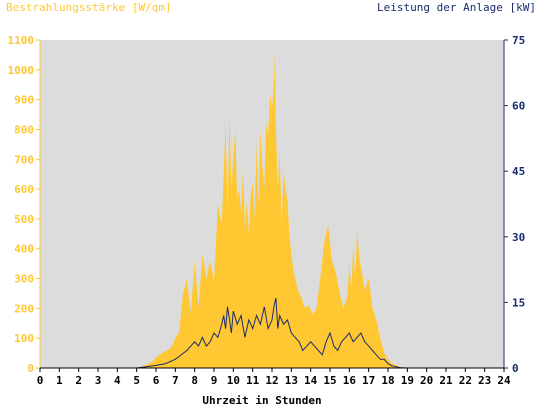 The image size is (544, 408). Describe the element at coordinates (291, 380) in the screenshot. I see `x-tick-label: 13` at that location.